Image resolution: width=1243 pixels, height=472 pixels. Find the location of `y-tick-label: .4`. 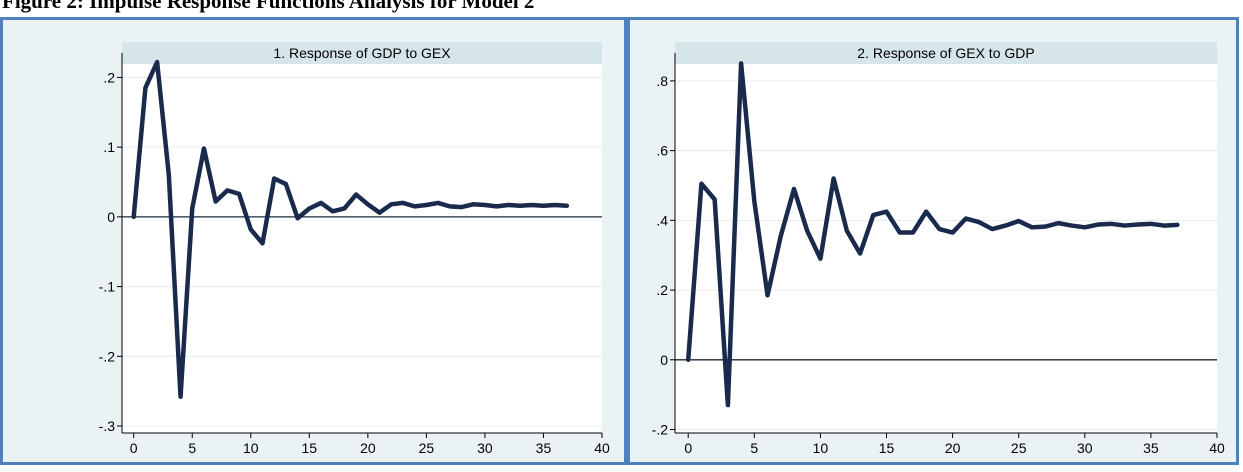

y-tick-label: .4 is located at coordinates (662, 220).